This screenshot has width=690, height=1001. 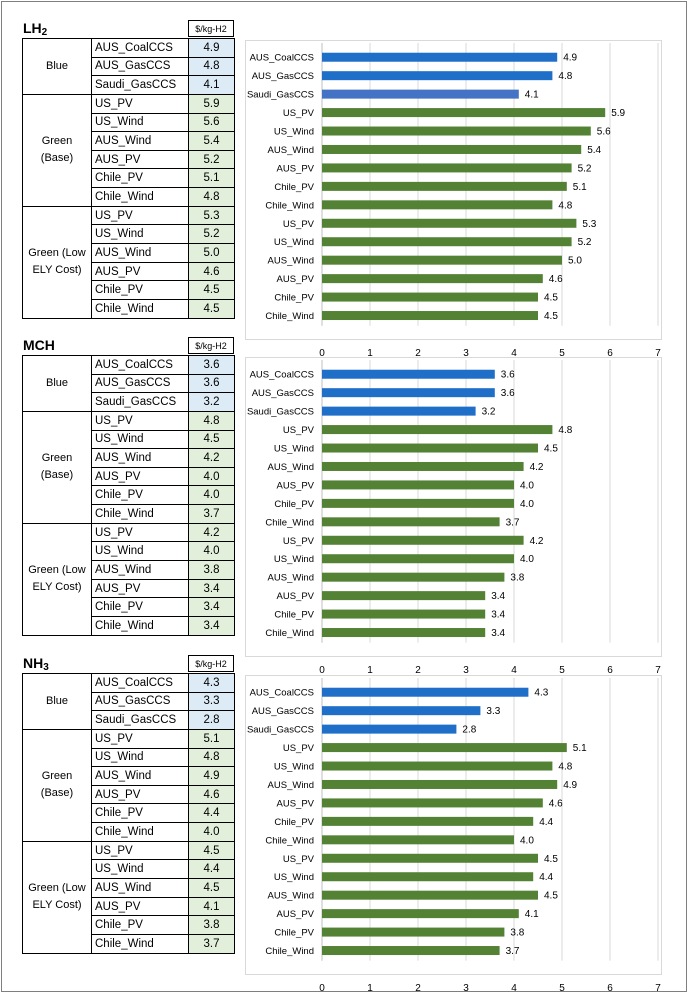 What do you see at coordinates (211, 253) in the screenshot?
I see `cost-value: 5.0` at bounding box center [211, 253].